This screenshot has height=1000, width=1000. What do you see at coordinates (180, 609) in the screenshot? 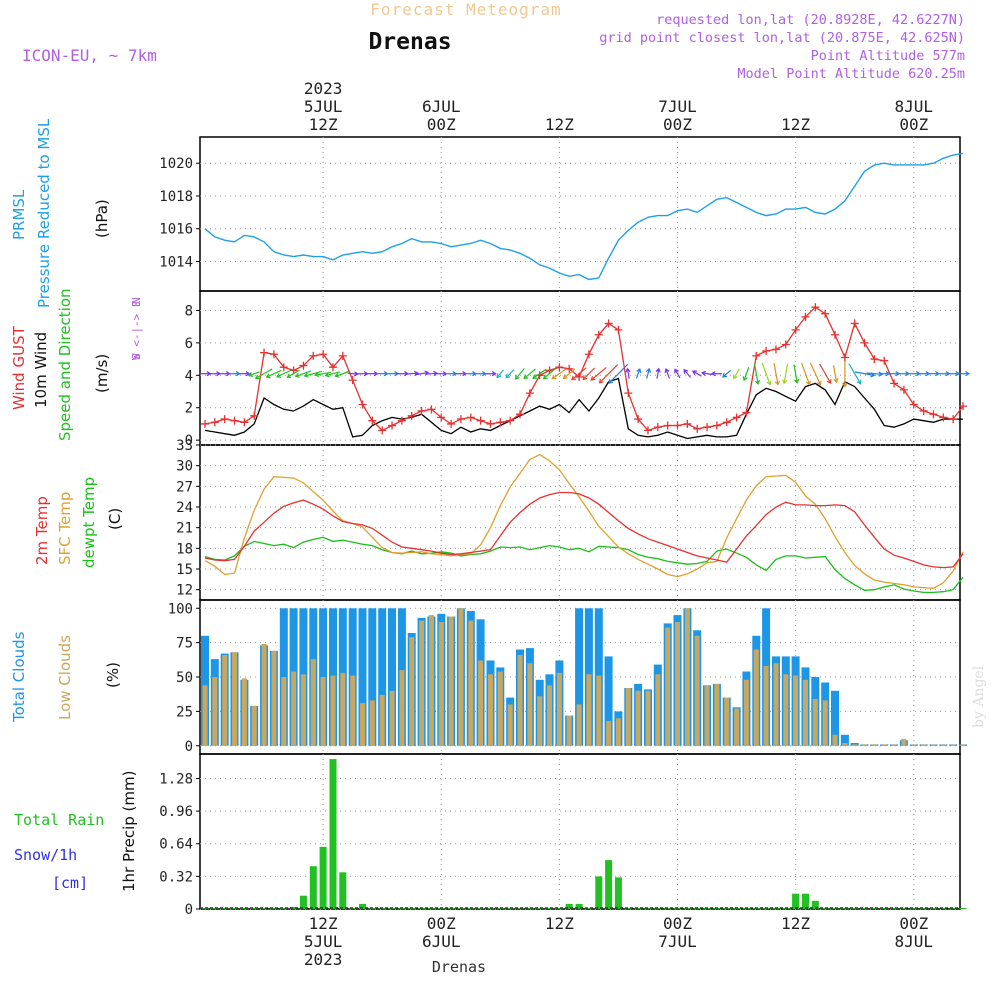
I see `clouds-tick-label: 100` at bounding box center [180, 609].